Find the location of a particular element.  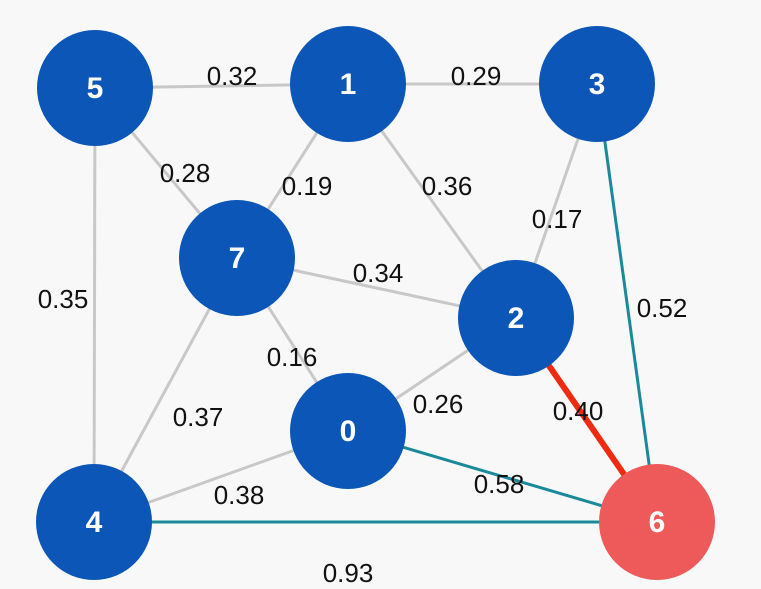

node-1: 1 is located at coordinates (348, 84).